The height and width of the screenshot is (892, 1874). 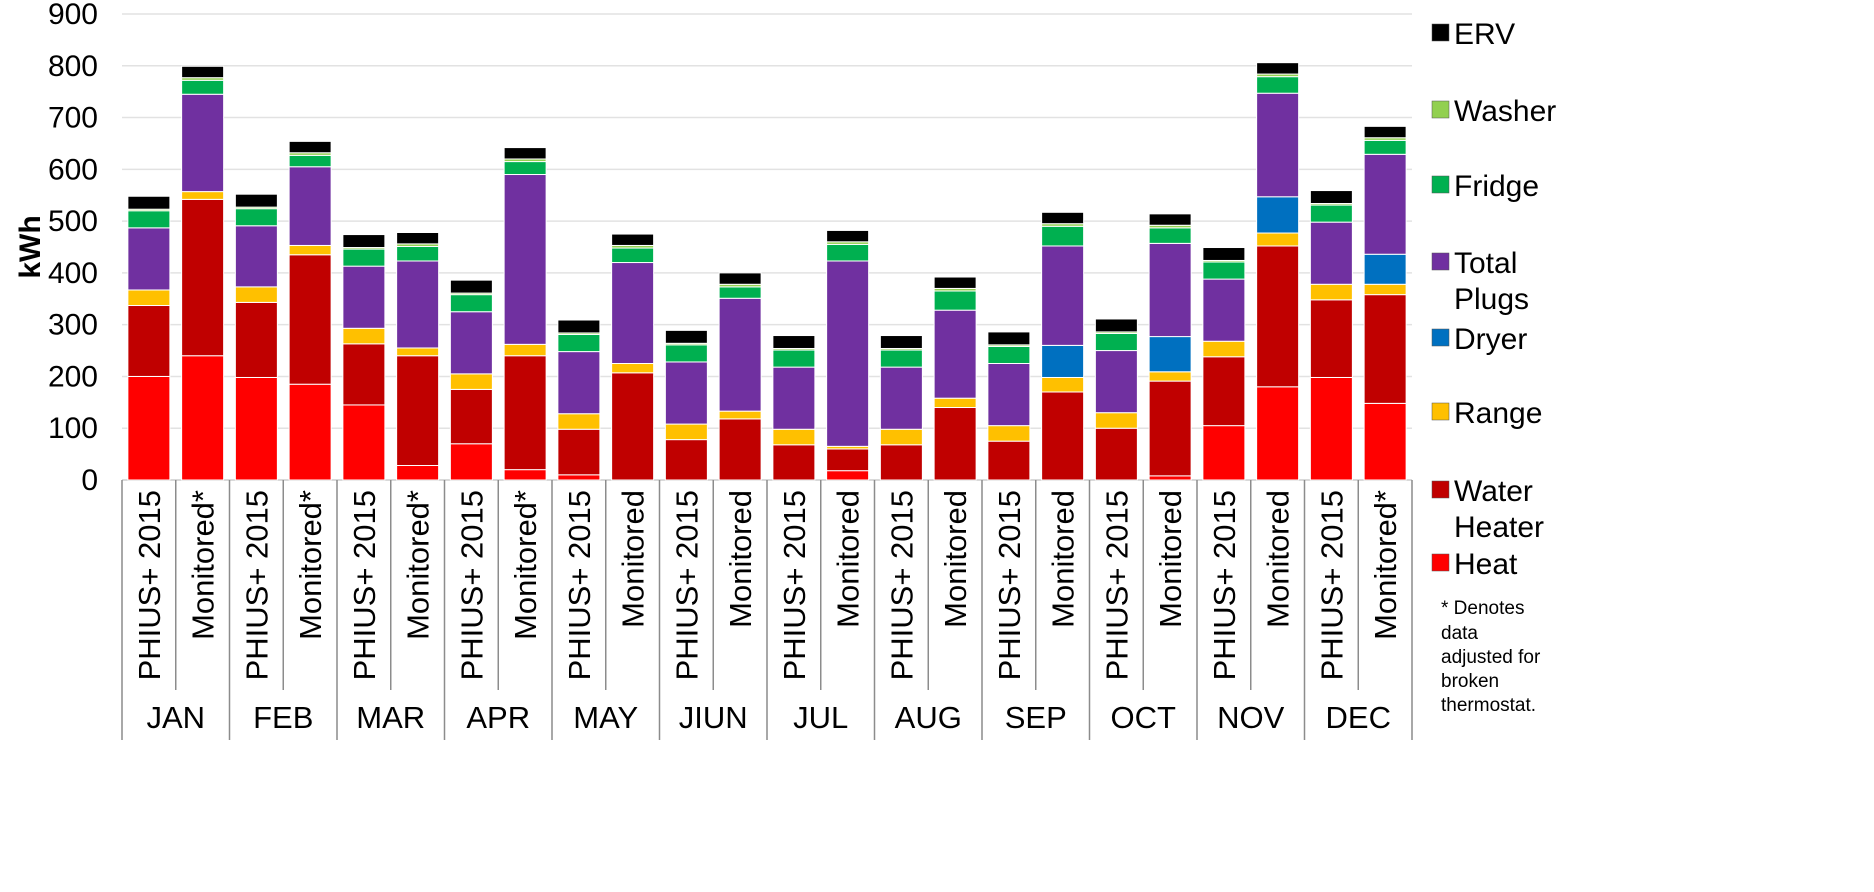 I want to click on legend-swatch-heat, so click(x=1440, y=562).